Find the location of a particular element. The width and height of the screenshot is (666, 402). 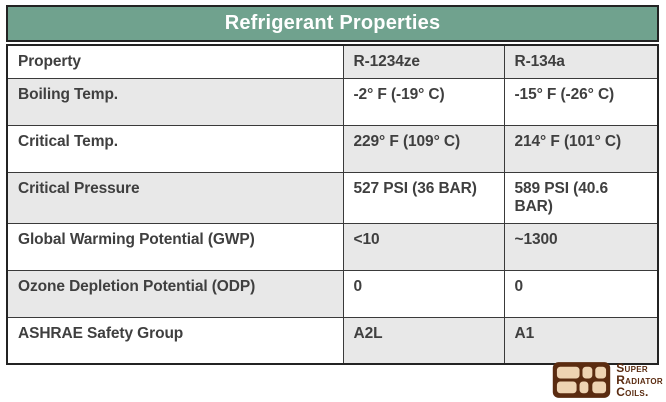

value-cell-r1234ze: <10 is located at coordinates (423, 246).